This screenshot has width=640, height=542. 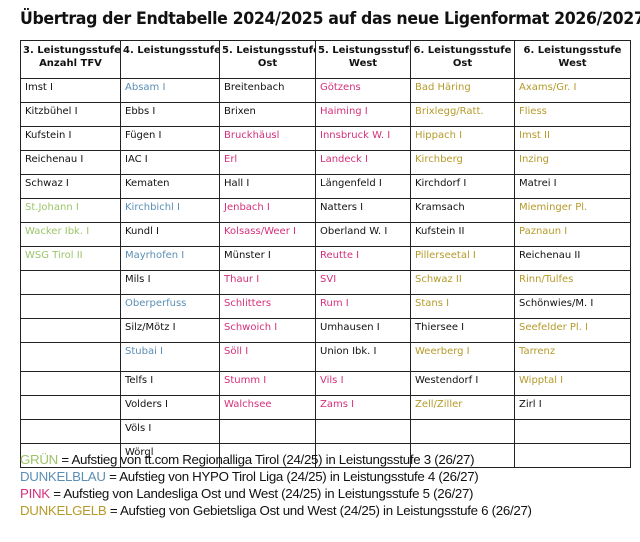 I want to click on team-cell: Bruckhäusl, so click(x=267, y=138).